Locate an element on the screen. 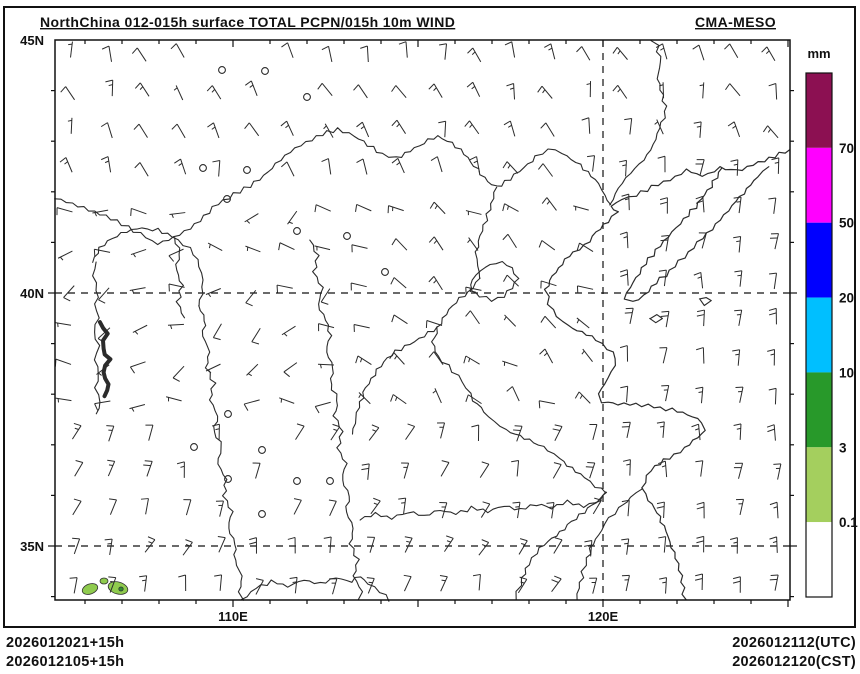 The image size is (860, 674). lat-label: 35N is located at coordinates (32, 546).